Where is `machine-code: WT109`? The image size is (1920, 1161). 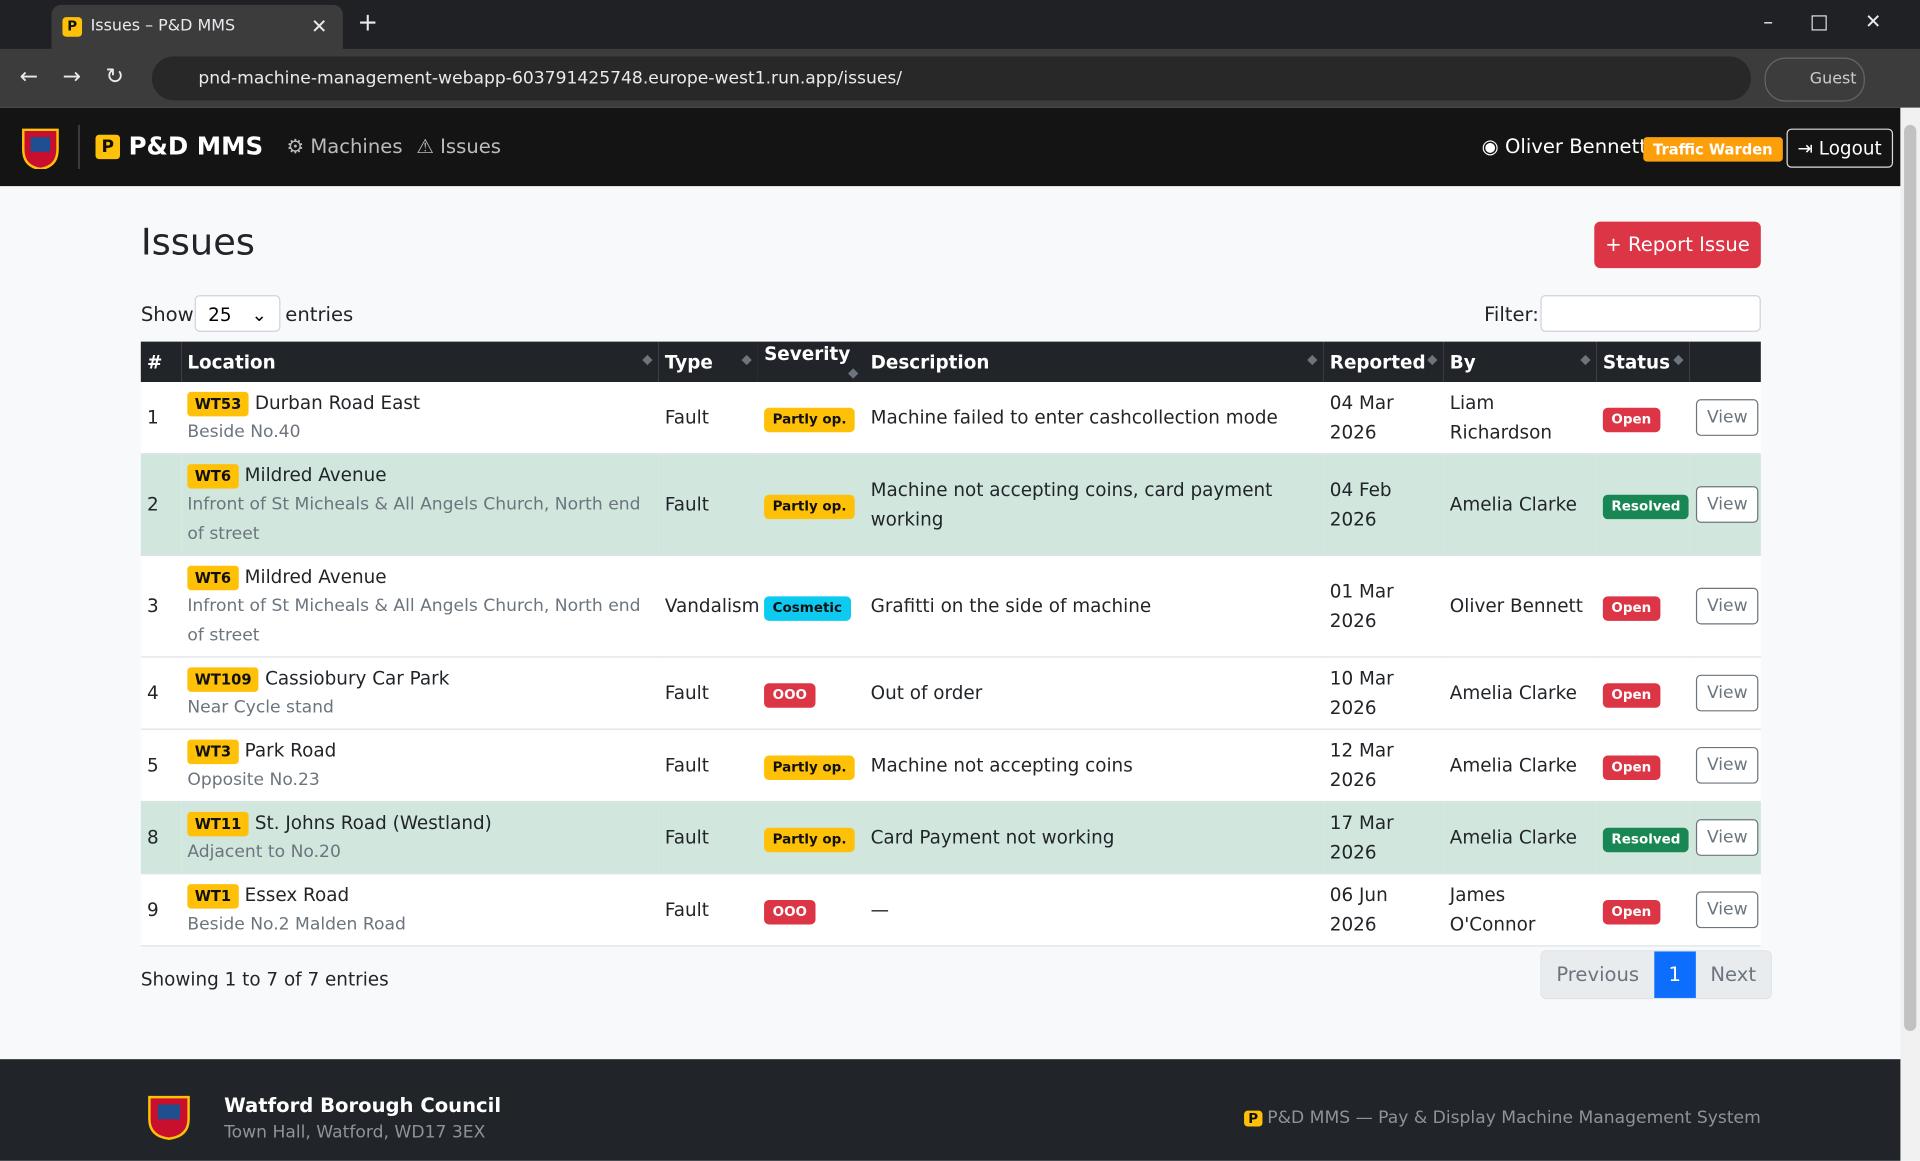
machine-code: WT109 is located at coordinates (223, 679).